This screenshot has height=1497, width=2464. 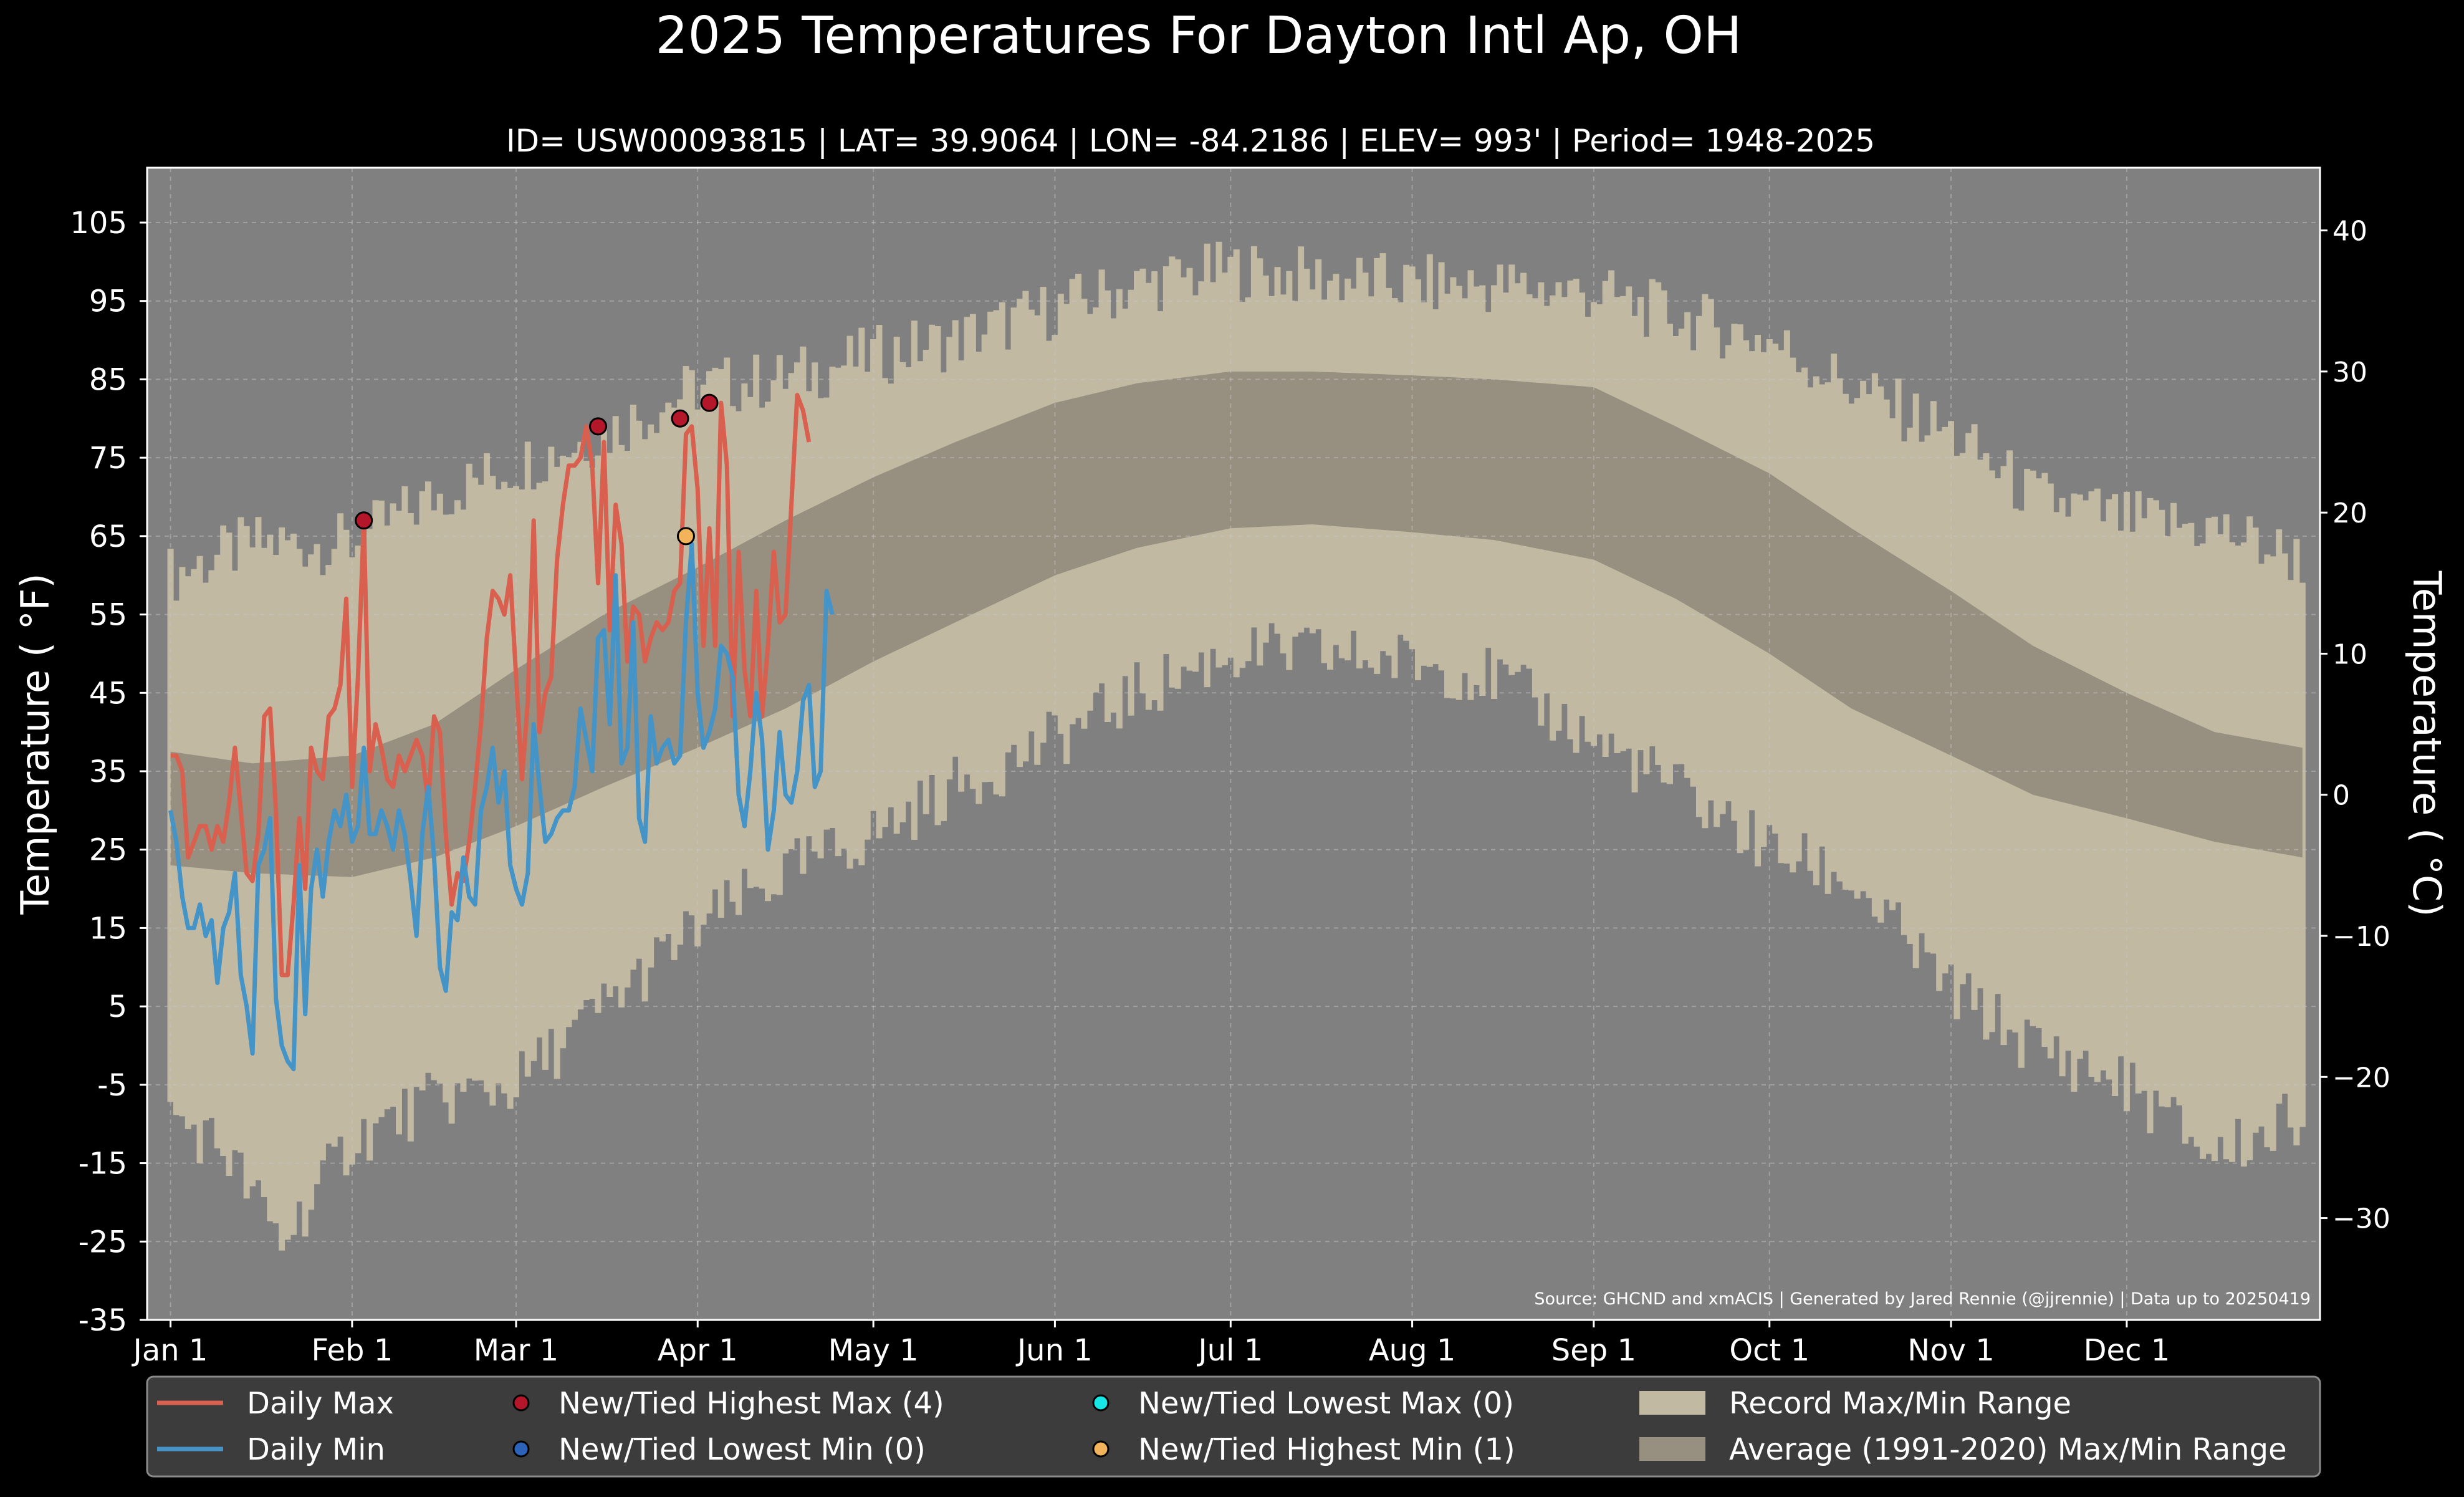 I want to click on y-right-tick-label: −30, so click(x=2361, y=1219).